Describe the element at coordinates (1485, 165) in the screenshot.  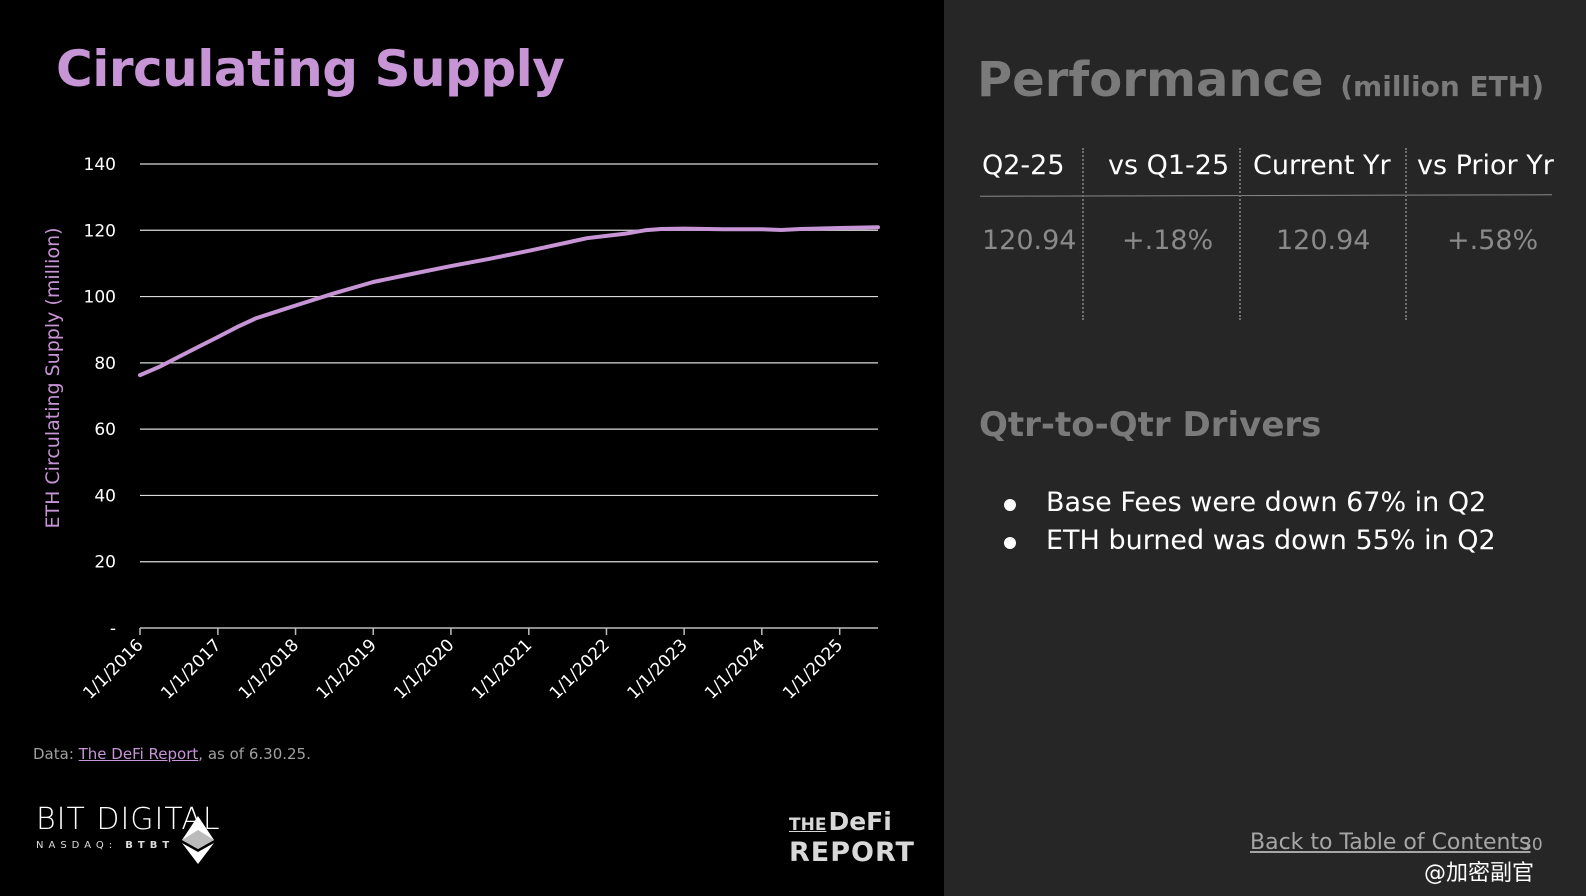
I see `table-header-vs-prior-yr: vs Prior Yr` at that location.